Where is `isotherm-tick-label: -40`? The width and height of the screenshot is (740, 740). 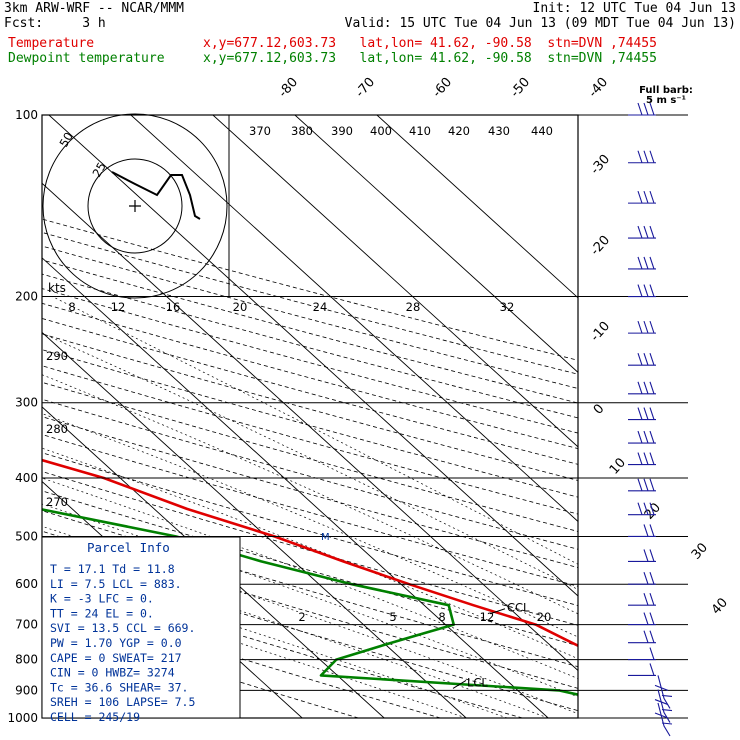
isotherm-tick-label: -40 is located at coordinates (598, 88).